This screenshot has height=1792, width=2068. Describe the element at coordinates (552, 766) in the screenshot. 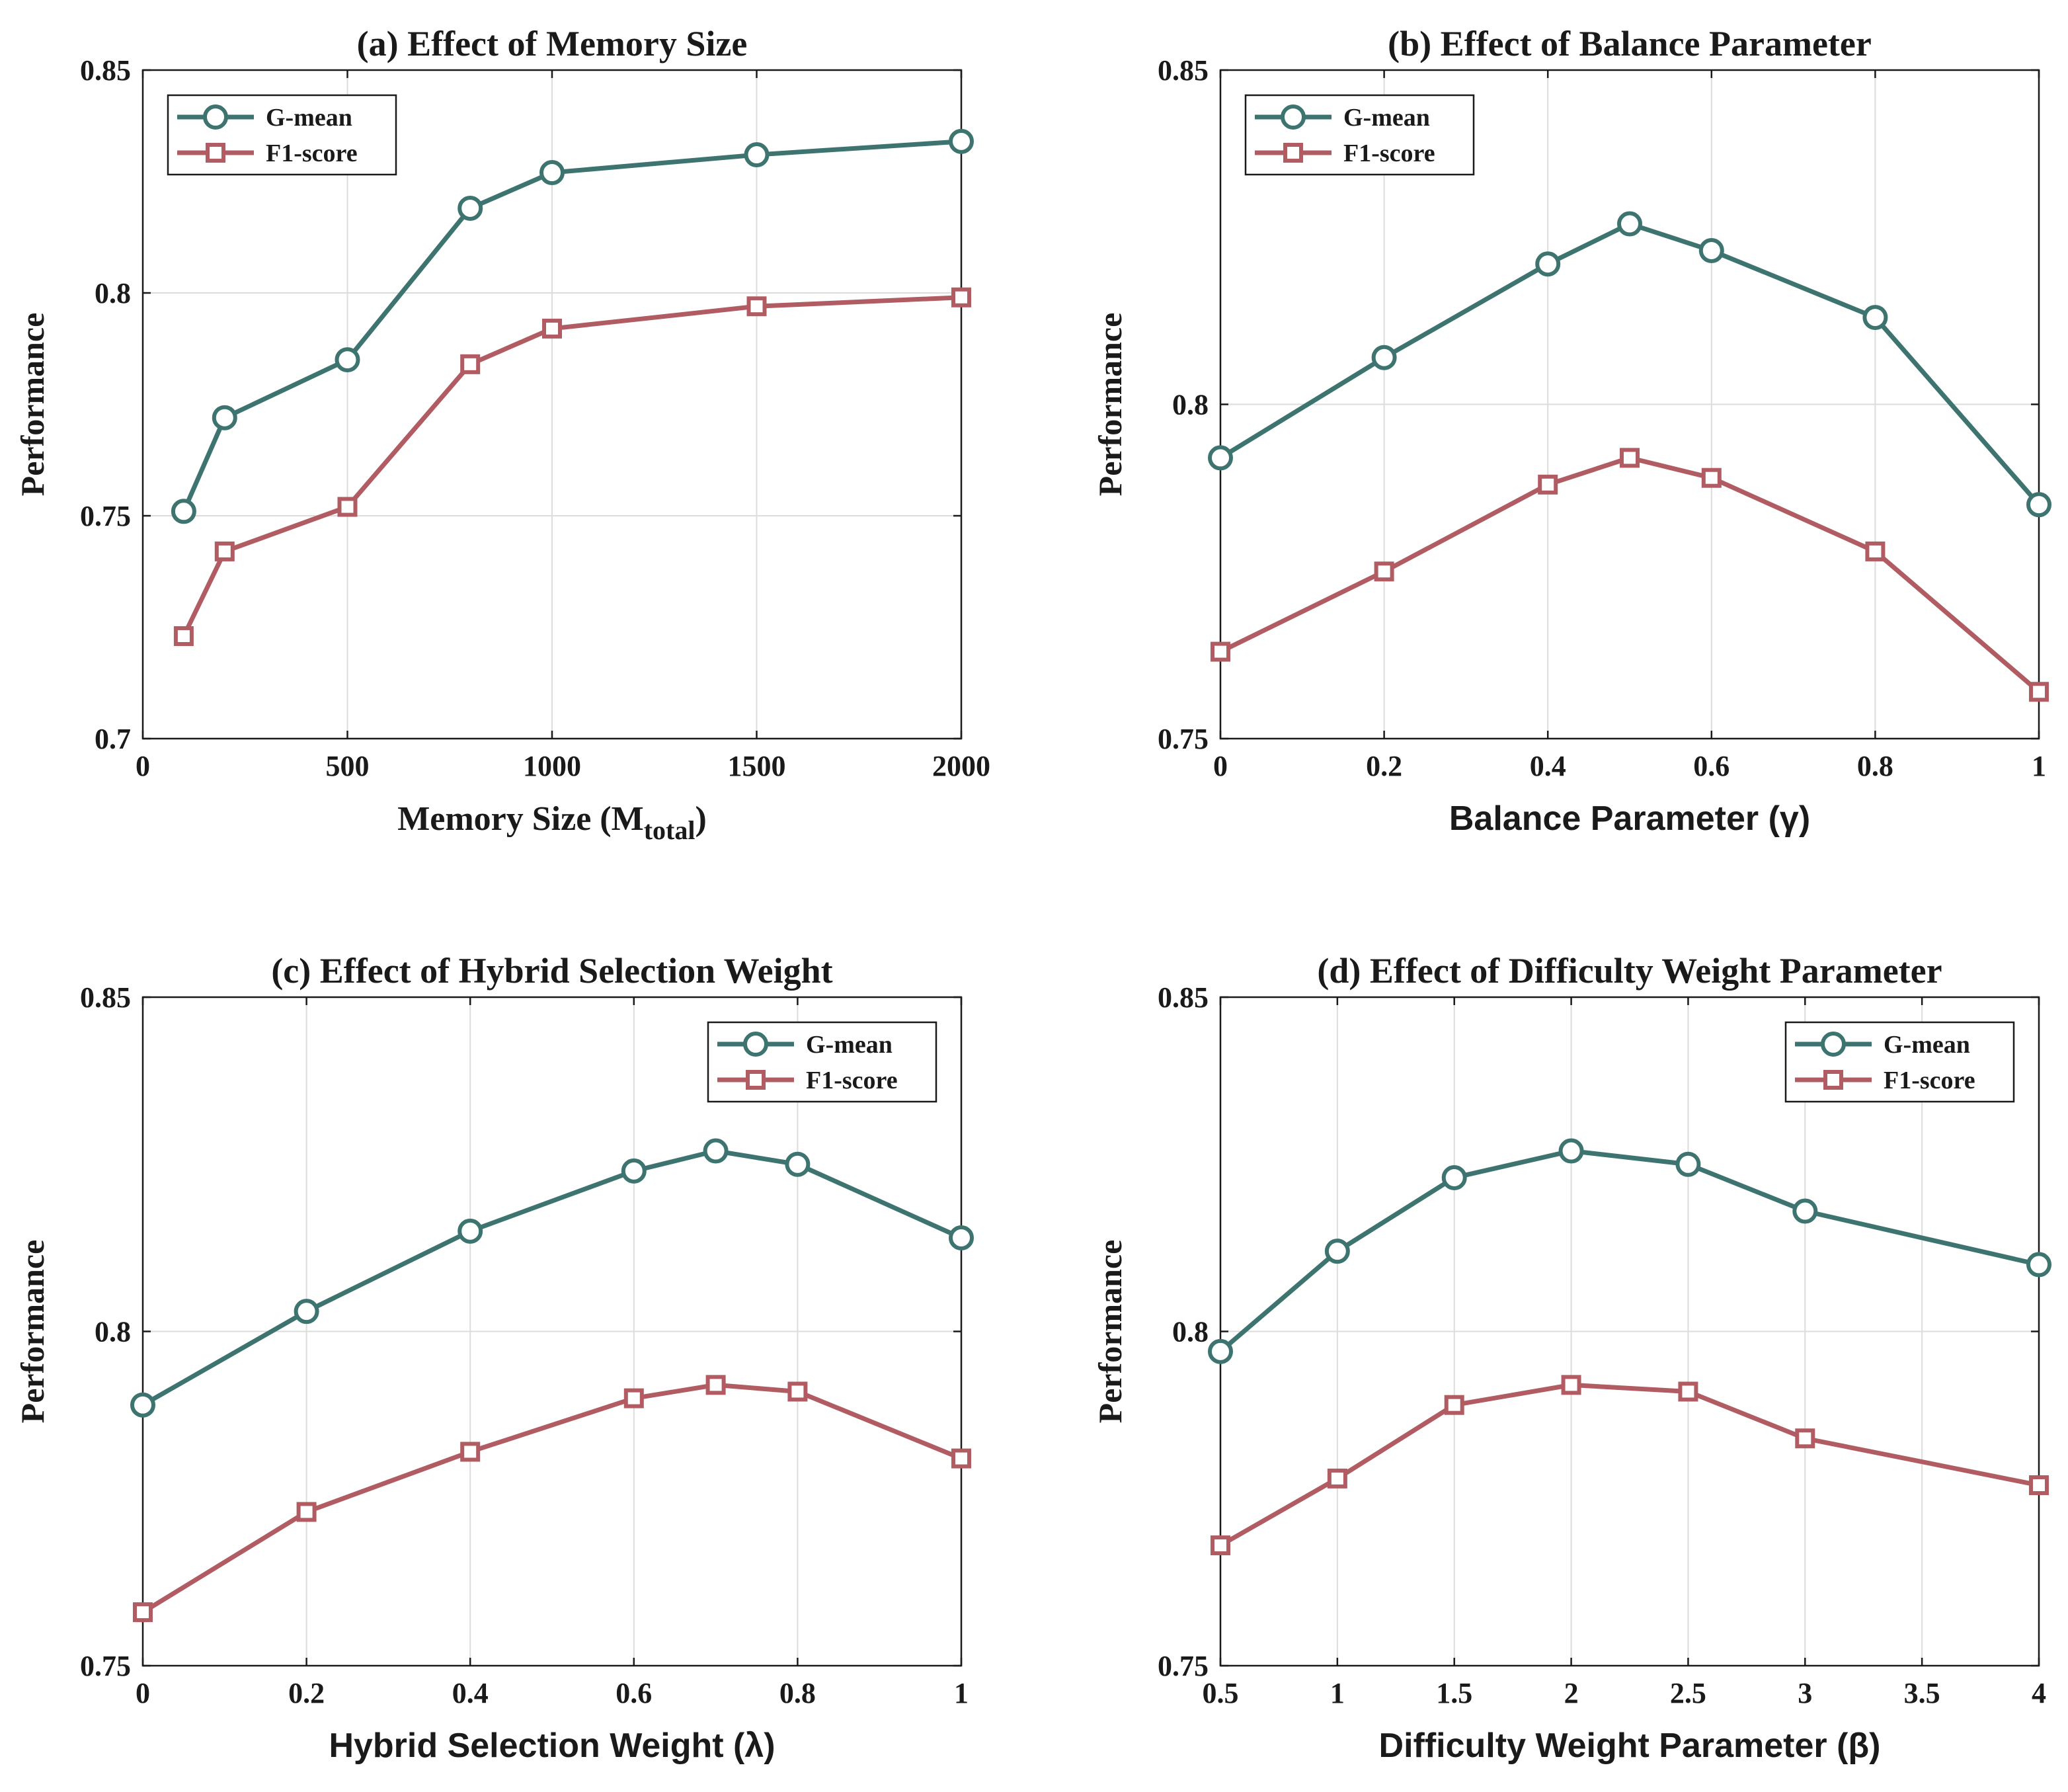

I see `x-tick-label: 1000` at that location.